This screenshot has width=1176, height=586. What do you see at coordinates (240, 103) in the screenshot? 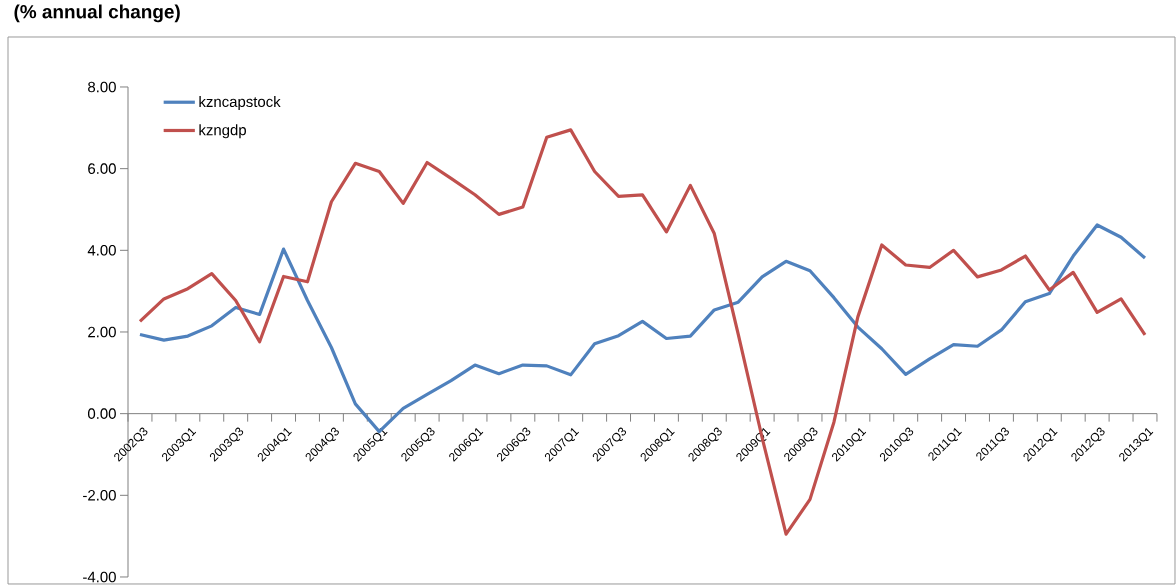
I see `legend-label: kzncapstock` at bounding box center [240, 103].